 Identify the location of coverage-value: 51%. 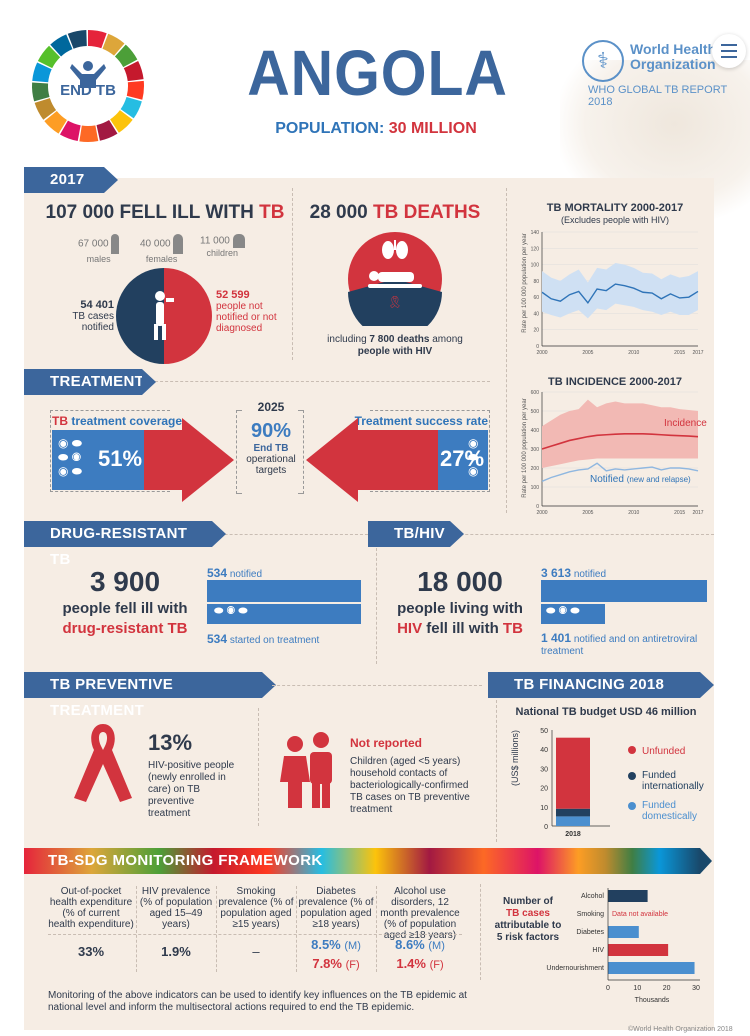
(120, 458).